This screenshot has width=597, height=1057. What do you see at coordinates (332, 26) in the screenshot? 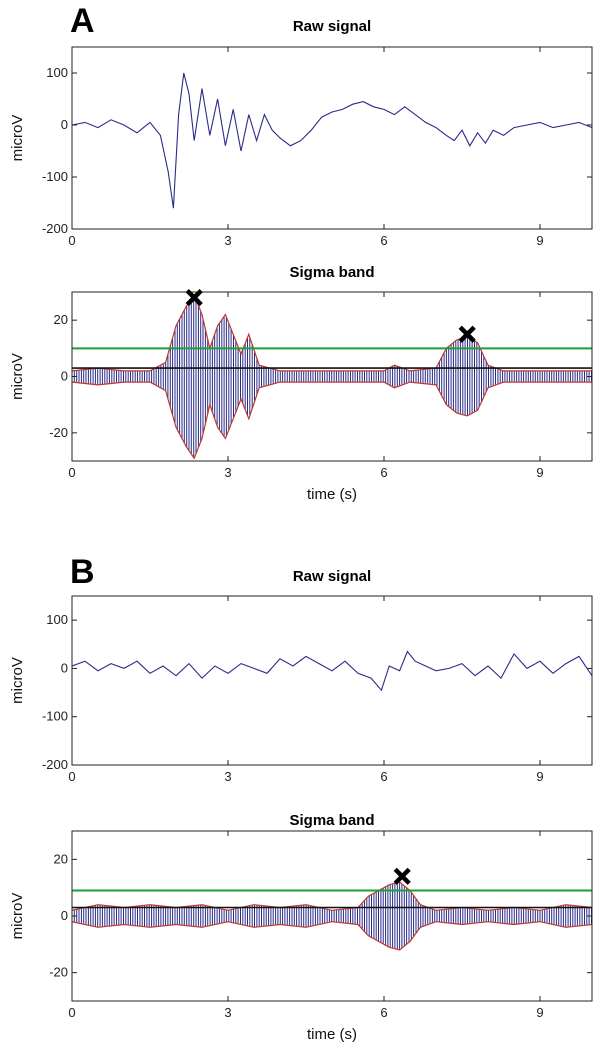
I see `plot-a-raw-title: Raw signal` at bounding box center [332, 26].